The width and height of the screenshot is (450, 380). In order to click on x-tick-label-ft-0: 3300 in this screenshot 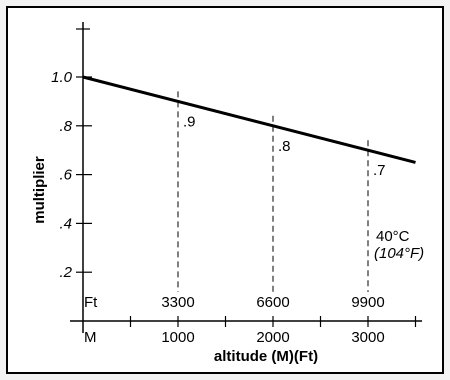, I will do `click(177, 302)`.